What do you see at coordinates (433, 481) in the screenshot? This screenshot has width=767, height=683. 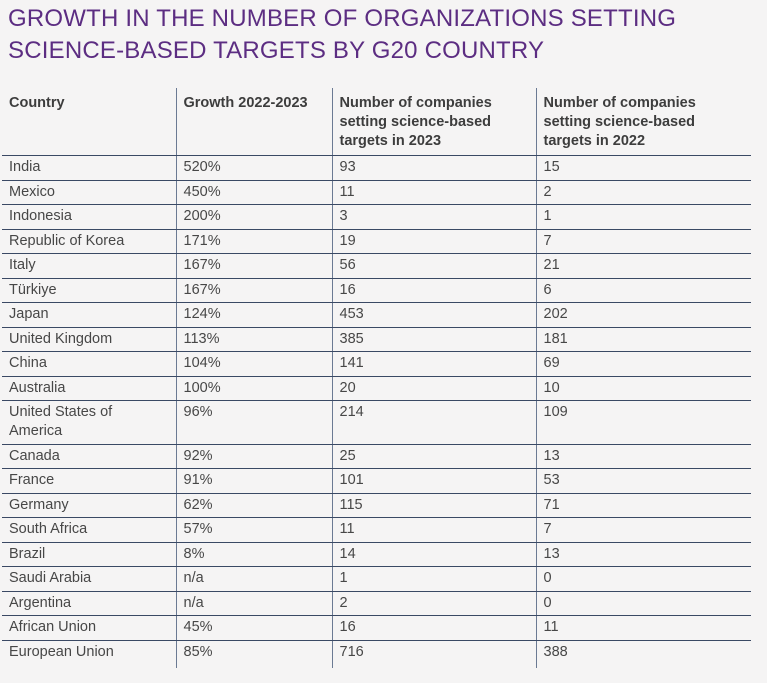 I see `cell-companies-2023: 101` at bounding box center [433, 481].